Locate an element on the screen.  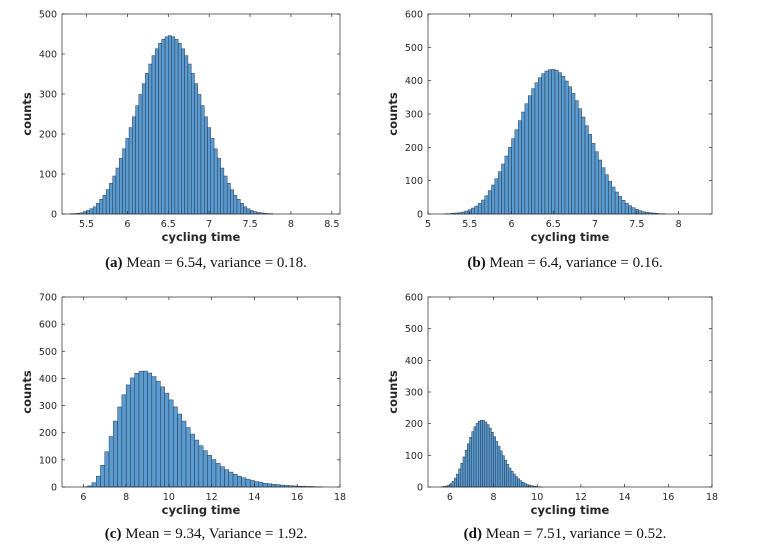
x-tick-label: 8.5 is located at coordinates (331, 224).